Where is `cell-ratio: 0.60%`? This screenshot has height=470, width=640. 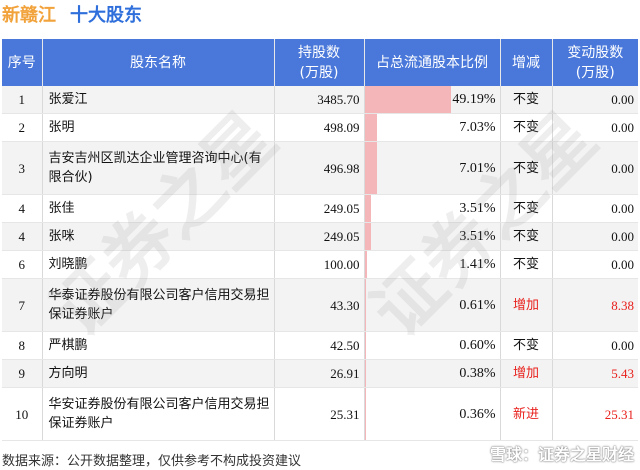 cell-ratio: 0.60% is located at coordinates (432, 345).